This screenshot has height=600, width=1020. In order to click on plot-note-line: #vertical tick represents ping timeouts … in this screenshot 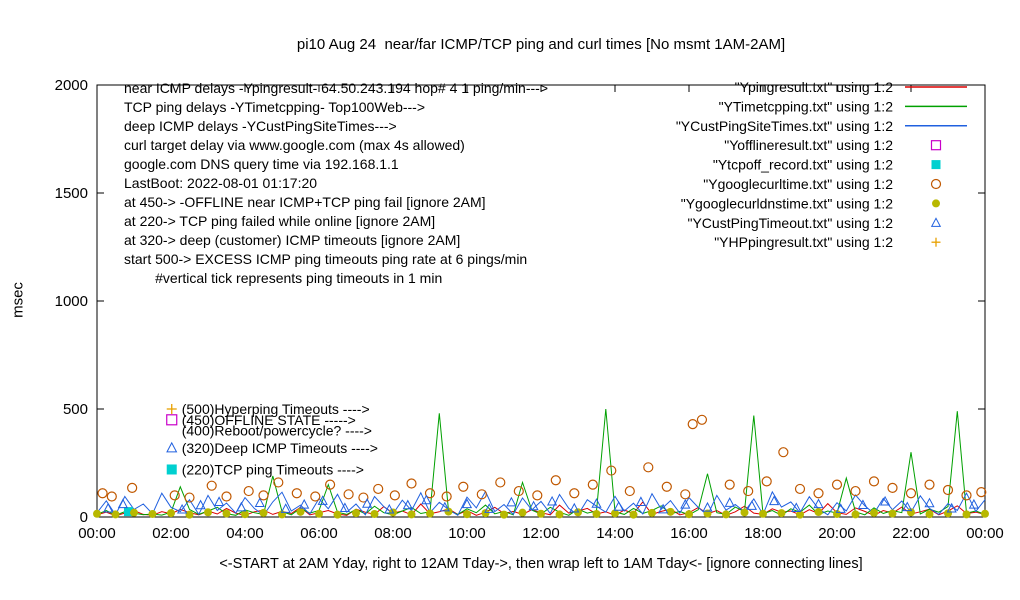, I will do `click(283, 278)`.